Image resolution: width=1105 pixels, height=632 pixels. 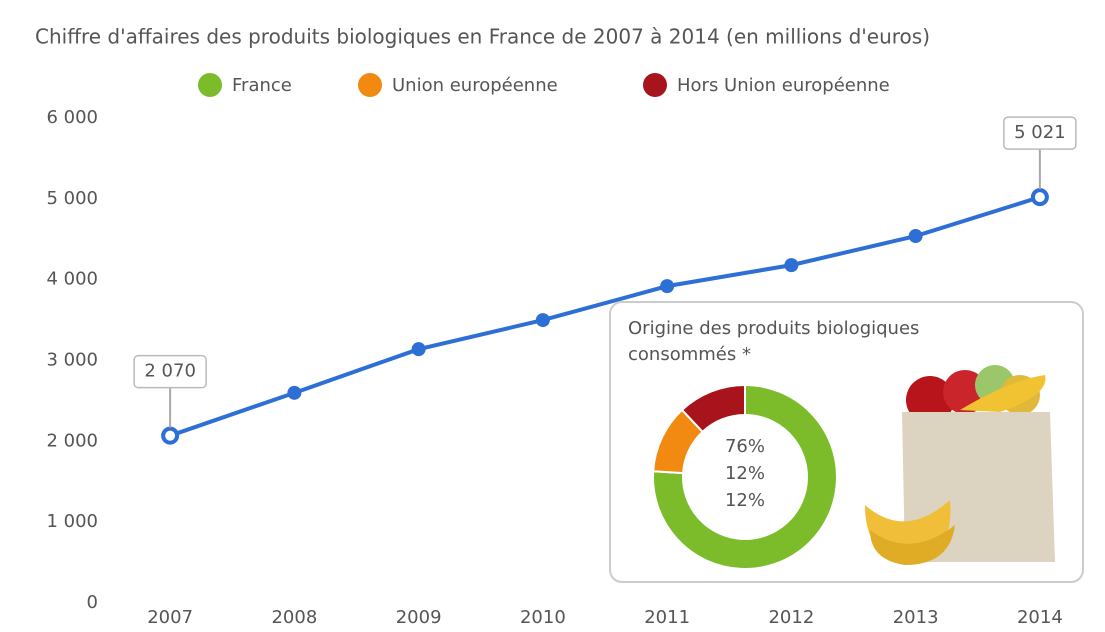 I want to click on x-tick-label: 2014, so click(x=1040, y=617).